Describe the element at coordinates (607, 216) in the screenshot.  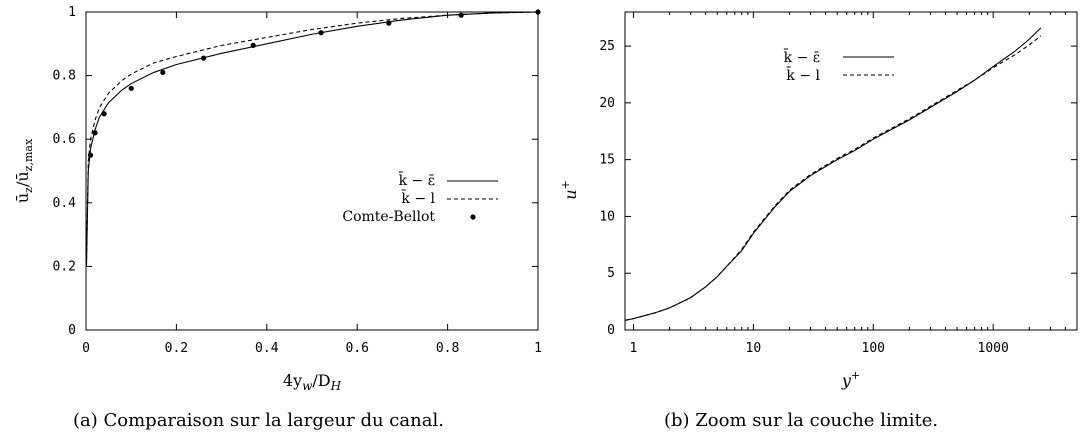
I see `y-tick-label: 10` at that location.